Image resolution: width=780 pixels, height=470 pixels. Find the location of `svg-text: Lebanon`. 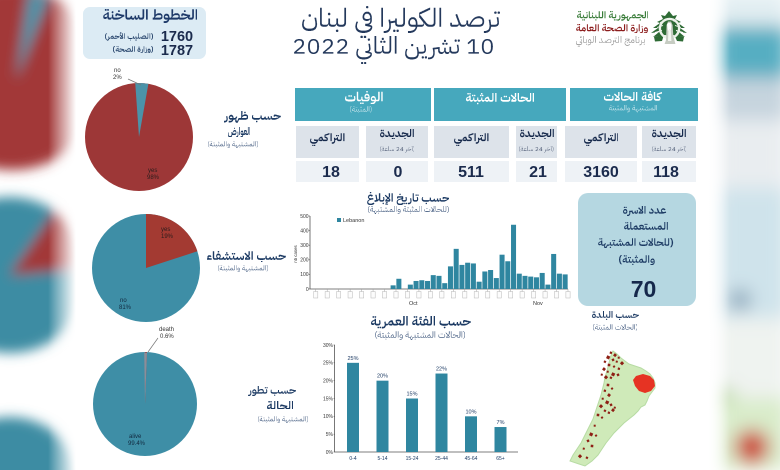

svg-text: Lebanon is located at coordinates (353, 221).